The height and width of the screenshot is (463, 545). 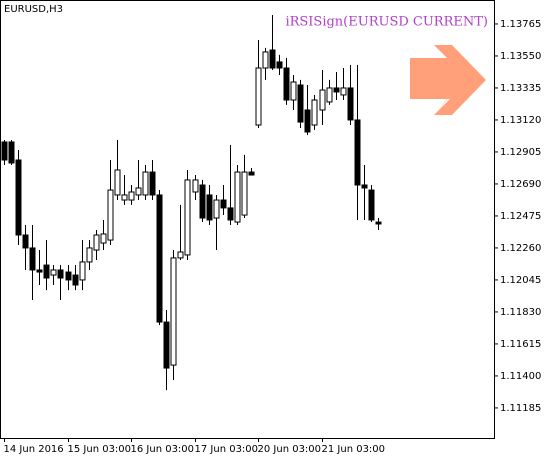 What do you see at coordinates (520, 56) in the screenshot?
I see `y-tick-label: 1.13550` at bounding box center [520, 56].